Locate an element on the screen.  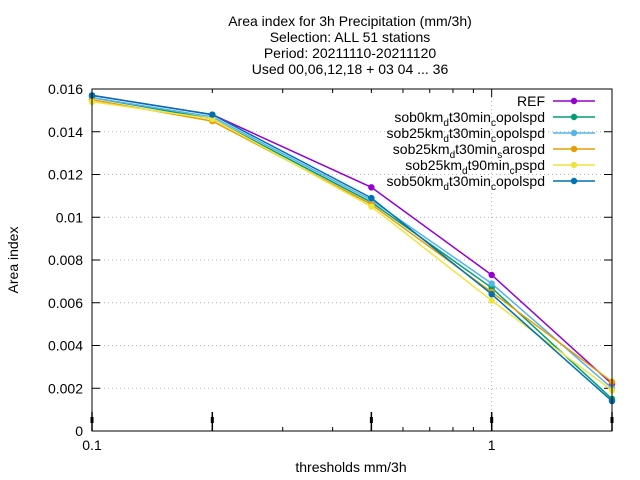
legend-entry: sob0kmdt30mincopolspd is located at coordinates (494, 119).